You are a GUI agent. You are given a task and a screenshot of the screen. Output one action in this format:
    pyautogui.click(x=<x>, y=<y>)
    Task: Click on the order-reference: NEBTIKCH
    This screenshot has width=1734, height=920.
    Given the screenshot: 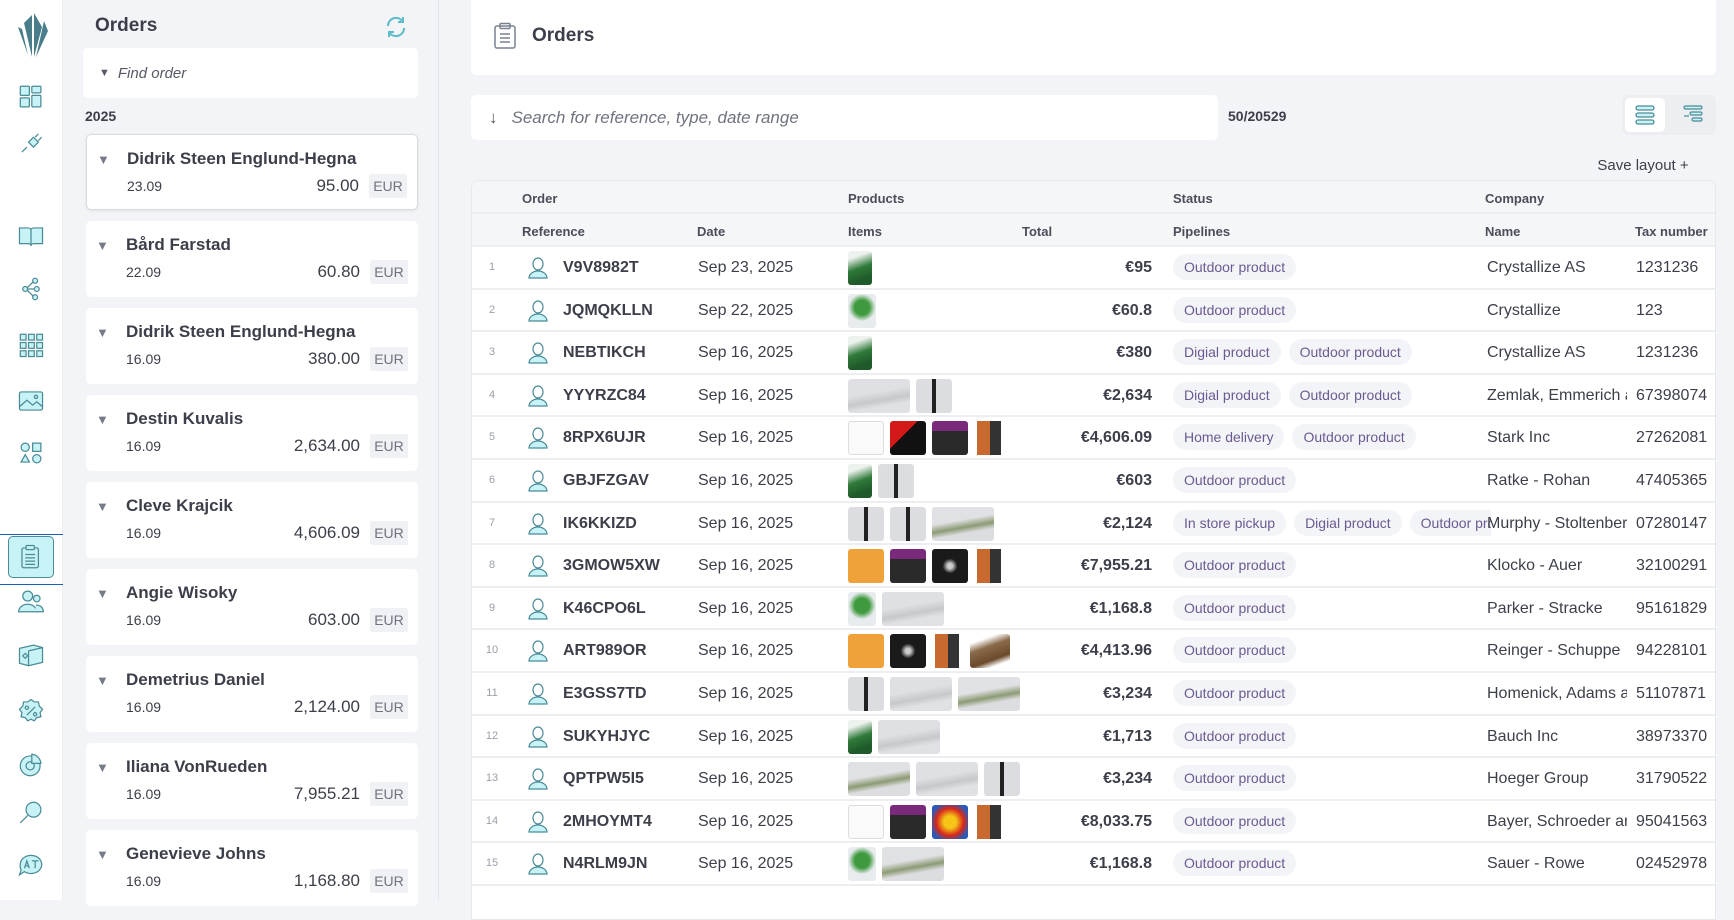 What is the action you would take?
    pyautogui.click(x=604, y=353)
    